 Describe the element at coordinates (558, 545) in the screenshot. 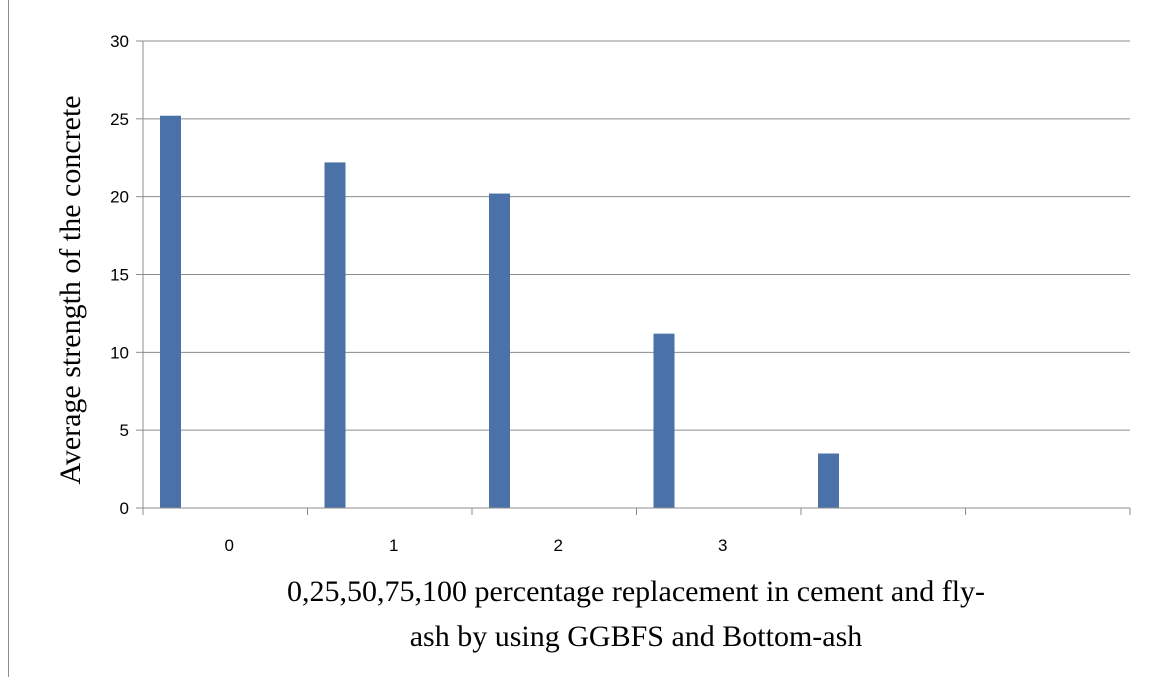

I see `x-tick-label: 2` at that location.